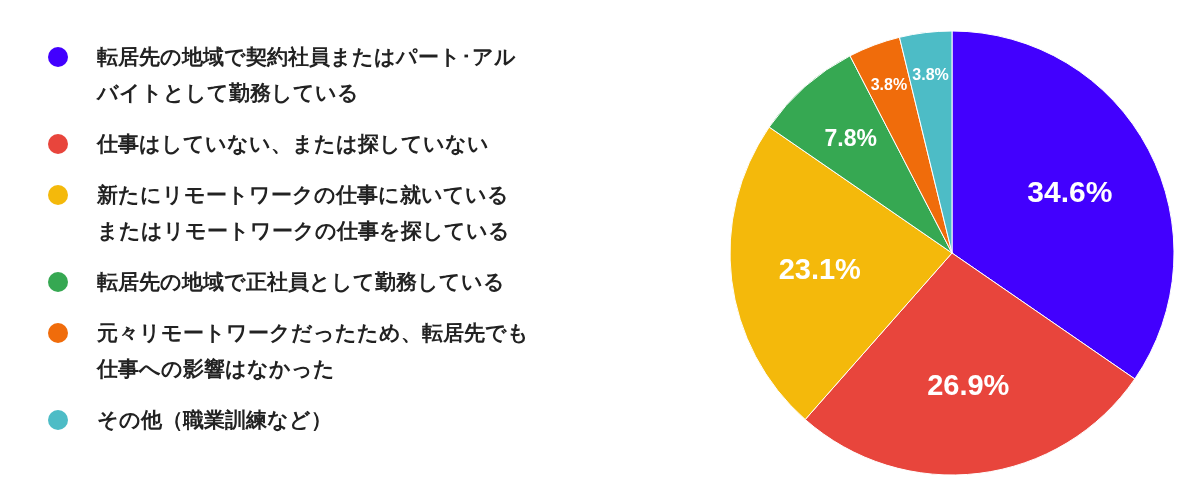 The image size is (1200, 500). What do you see at coordinates (850, 138) in the screenshot?
I see `data-label: 7.8%` at bounding box center [850, 138].